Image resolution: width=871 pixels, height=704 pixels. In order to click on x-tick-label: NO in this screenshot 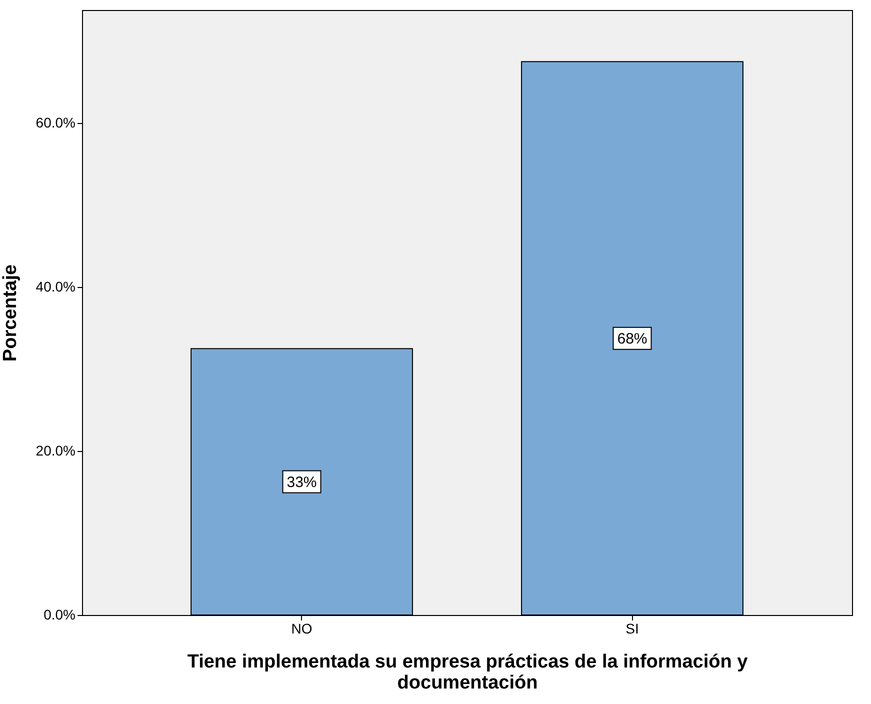, I will do `click(301, 628)`.